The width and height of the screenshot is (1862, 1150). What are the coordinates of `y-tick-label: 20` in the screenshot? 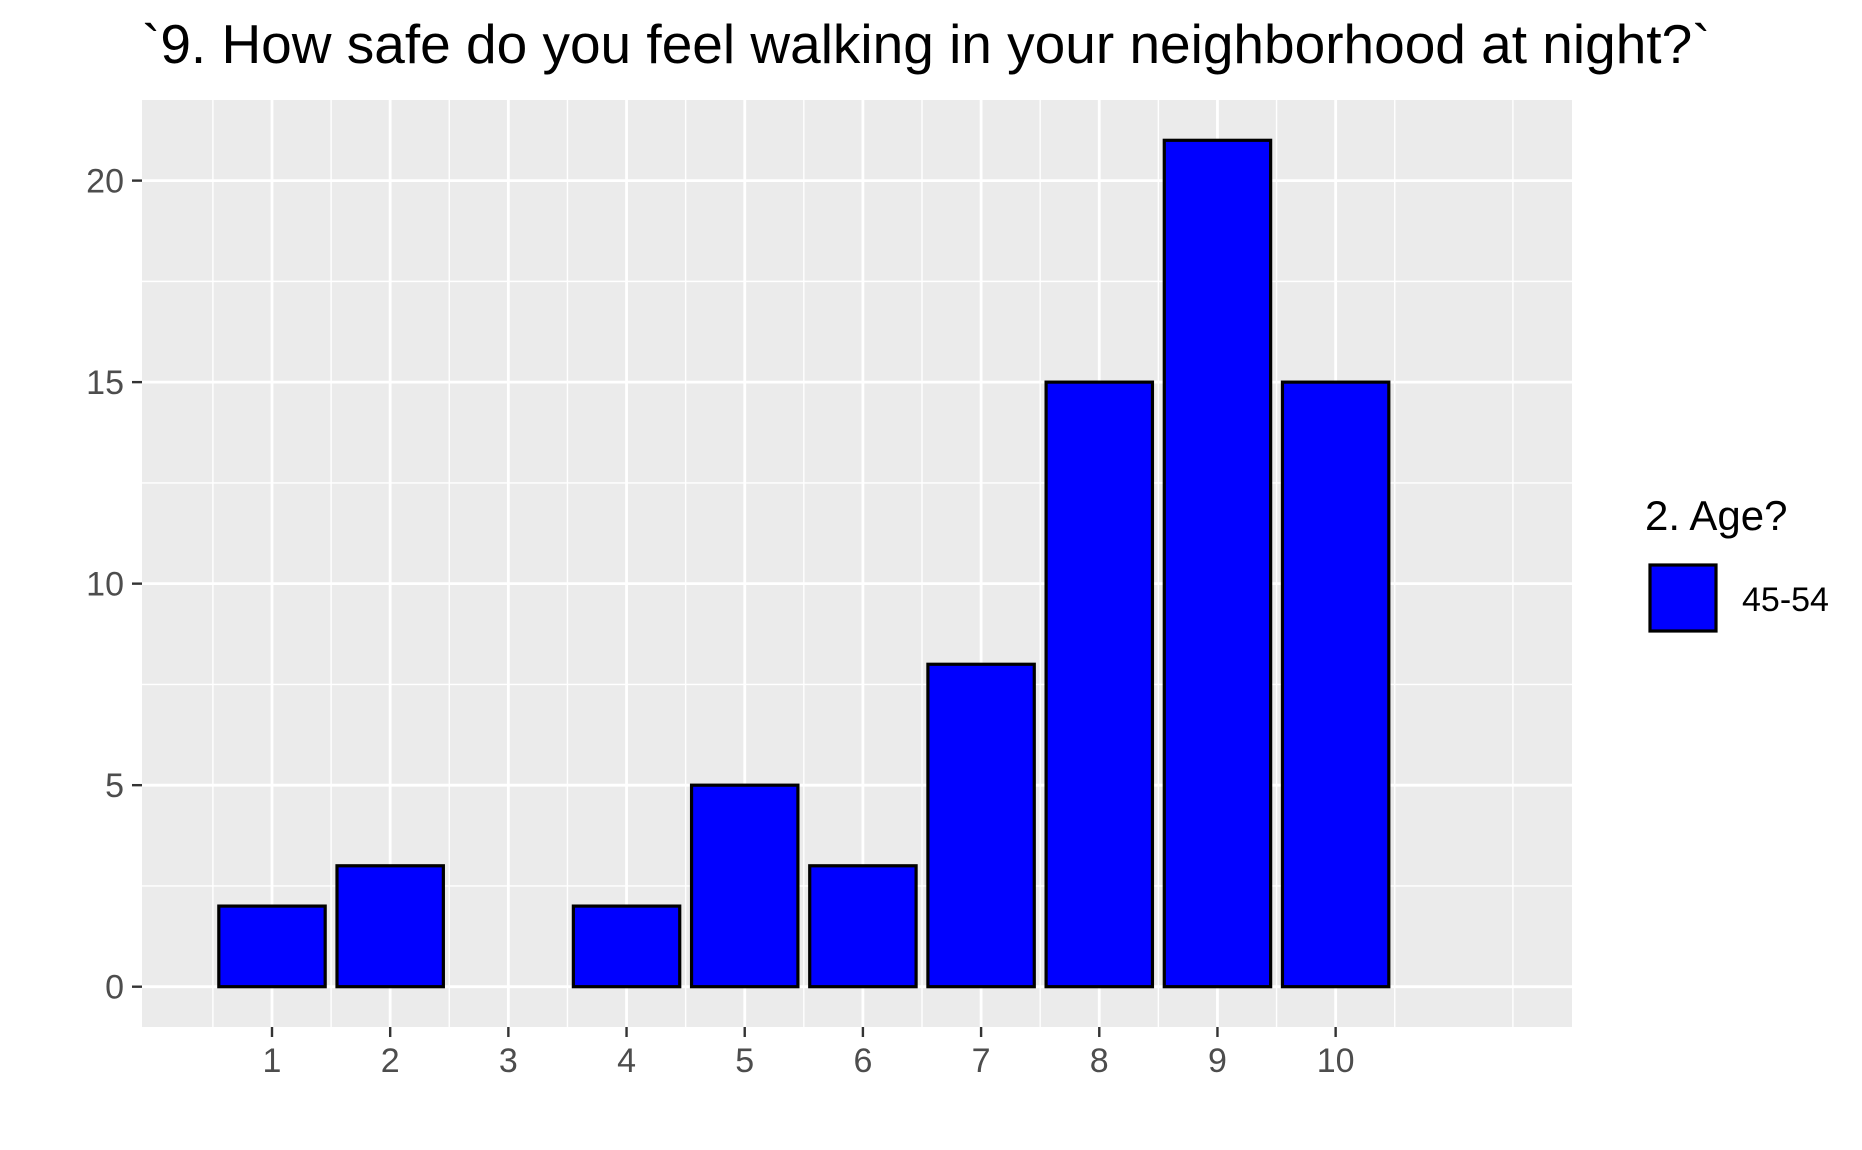 It's located at (105, 182).